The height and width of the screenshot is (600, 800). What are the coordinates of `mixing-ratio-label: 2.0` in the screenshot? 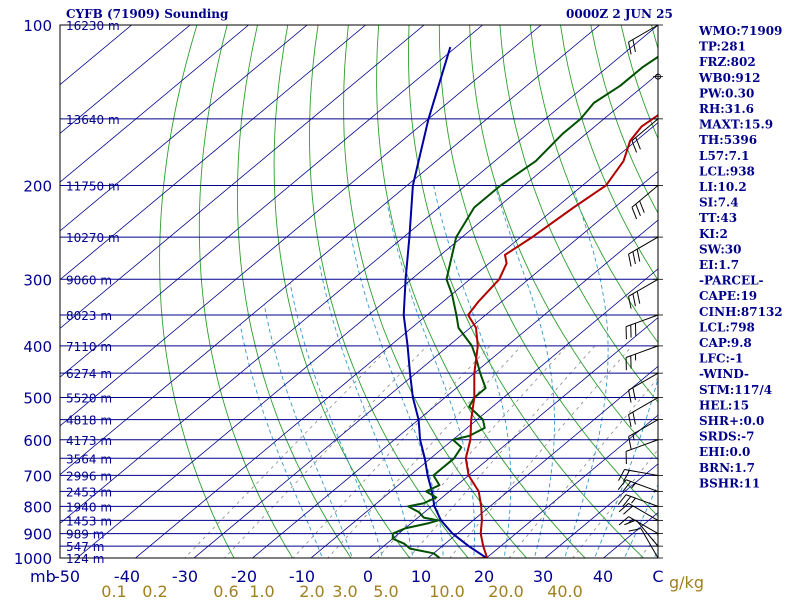 It's located at (311, 591).